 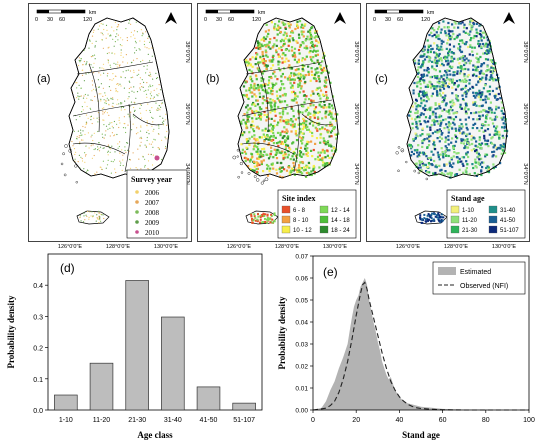 What do you see at coordinates (301, 389) in the screenshot?
I see `y-tick-label: 0.01` at bounding box center [301, 389].